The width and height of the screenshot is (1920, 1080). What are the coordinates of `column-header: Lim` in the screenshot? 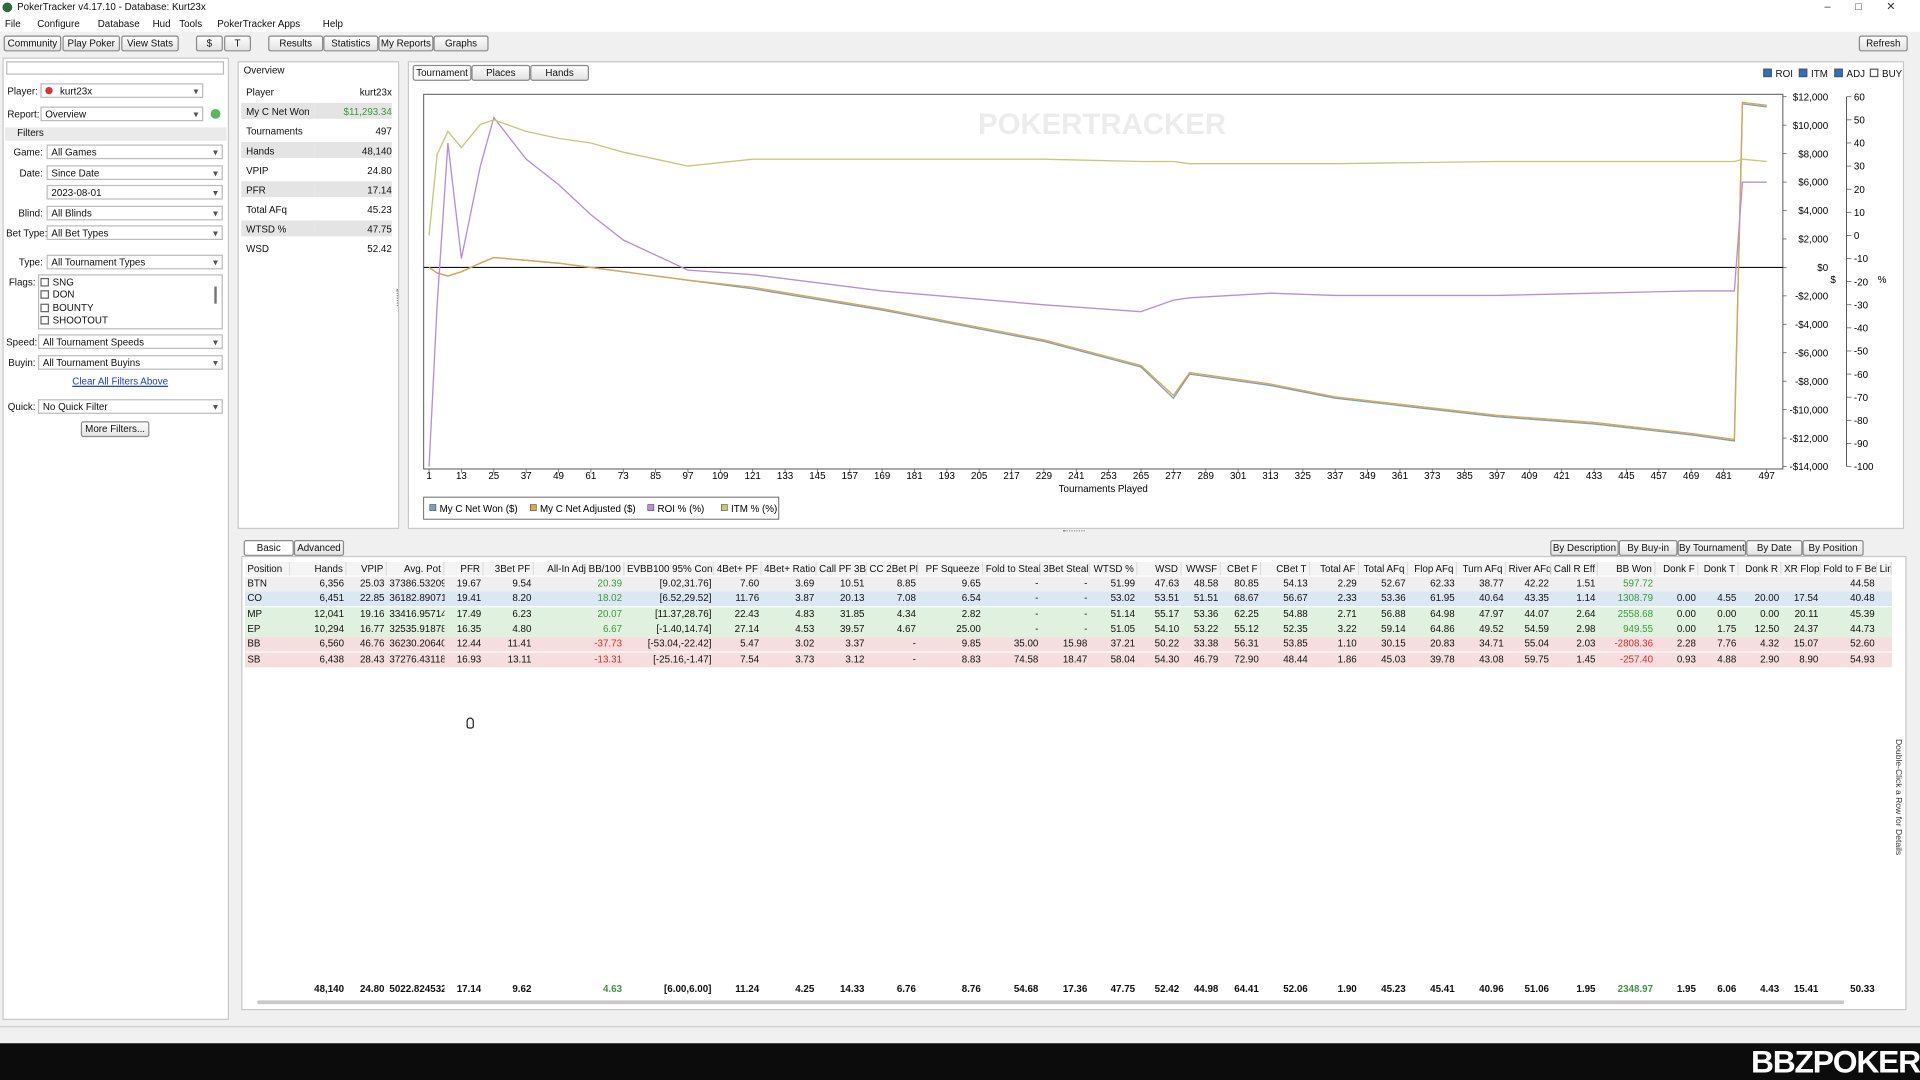 It's located at (1884, 569).